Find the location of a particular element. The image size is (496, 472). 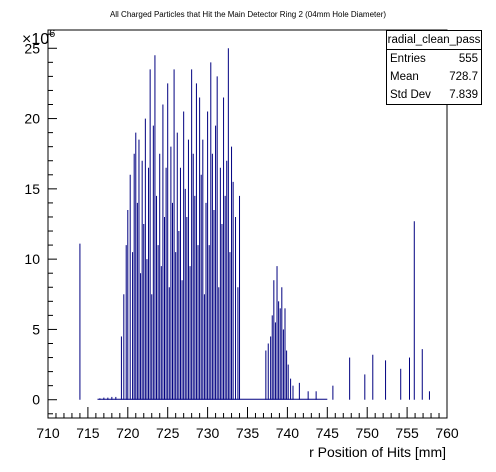

x-axis-ticks: 710 715 720 725 730 735 740 745 750 755 760 is located at coordinates (247, 424).